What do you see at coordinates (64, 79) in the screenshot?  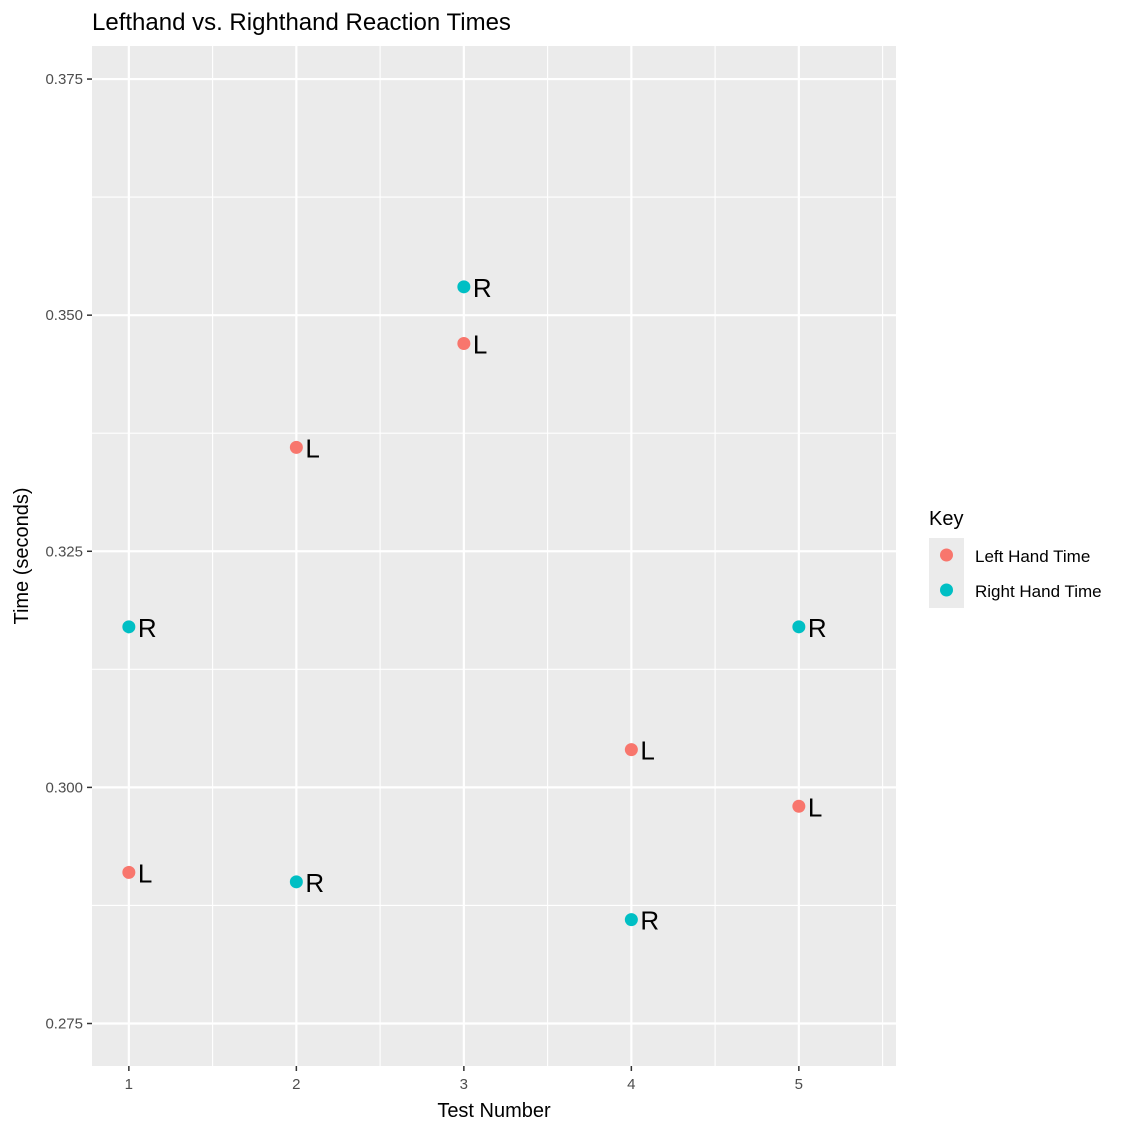 I see `y-tick-label: 0.375` at bounding box center [64, 79].